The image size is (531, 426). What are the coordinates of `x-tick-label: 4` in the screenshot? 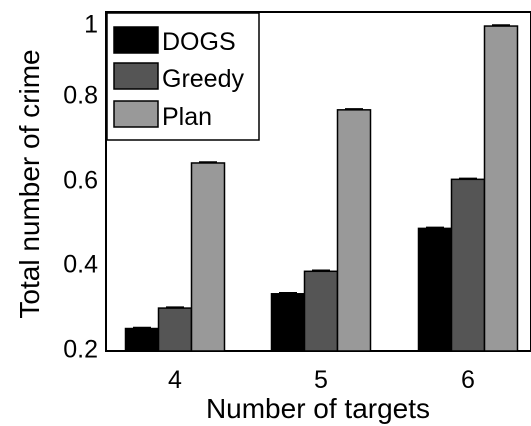 It's located at (175, 380).